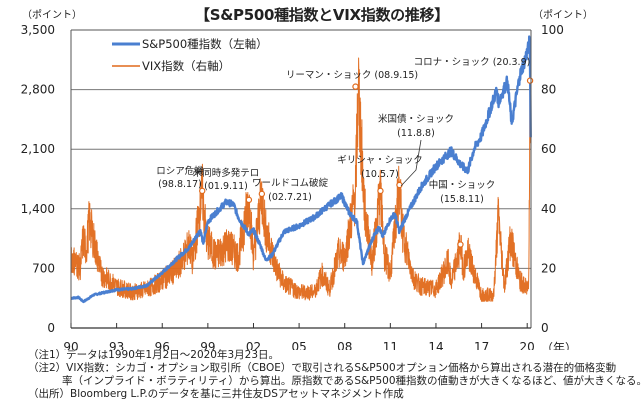 Image resolution: width=644 pixels, height=408 pixels. What do you see at coordinates (70, 345) in the screenshot?
I see `x-tick-label: 90` at bounding box center [70, 345].